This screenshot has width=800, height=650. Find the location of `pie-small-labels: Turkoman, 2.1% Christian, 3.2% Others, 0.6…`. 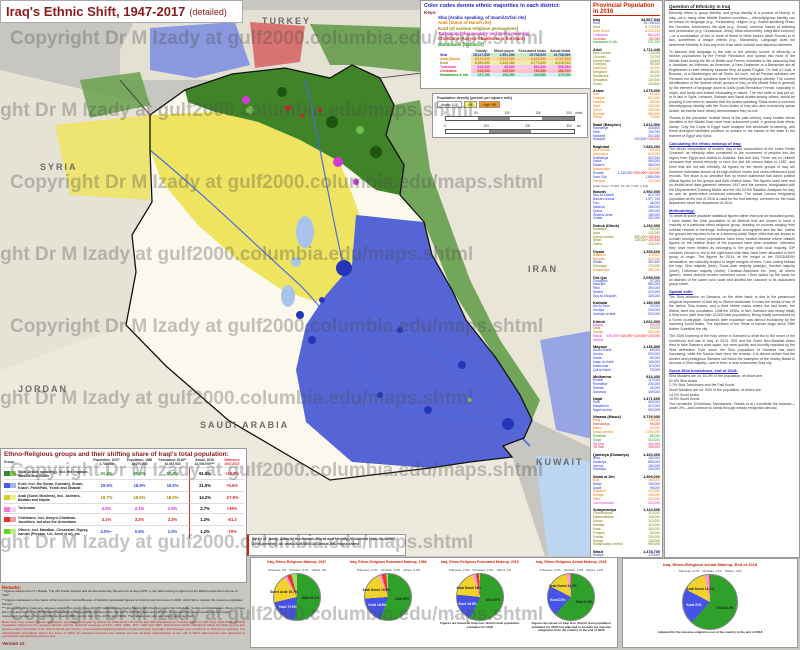

pie-small-labels: Turkoman, 2.1% Christian, 3.2% Others, 0.6… is located at coordinates (389, 570).